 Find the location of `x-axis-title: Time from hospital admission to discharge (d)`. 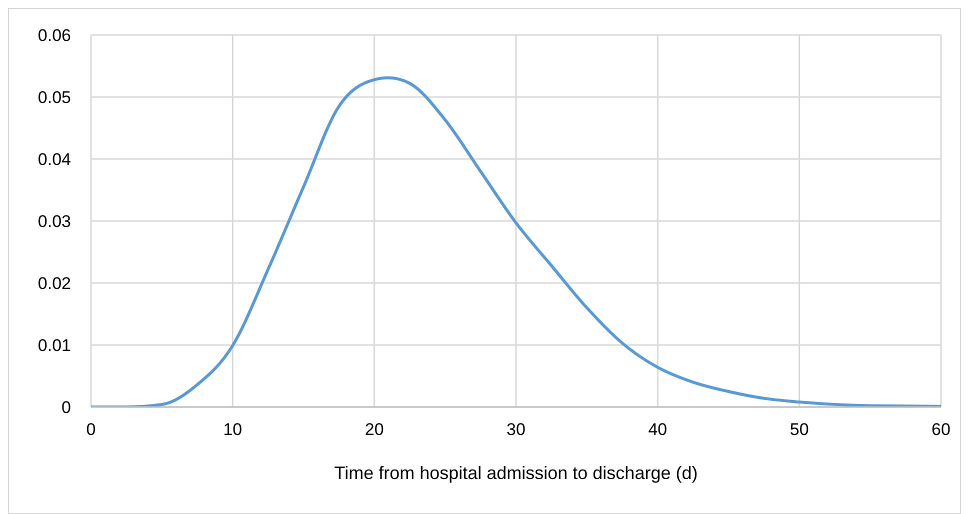

x-axis-title: Time from hospital admission to discharge (d) is located at coordinates (516, 473).